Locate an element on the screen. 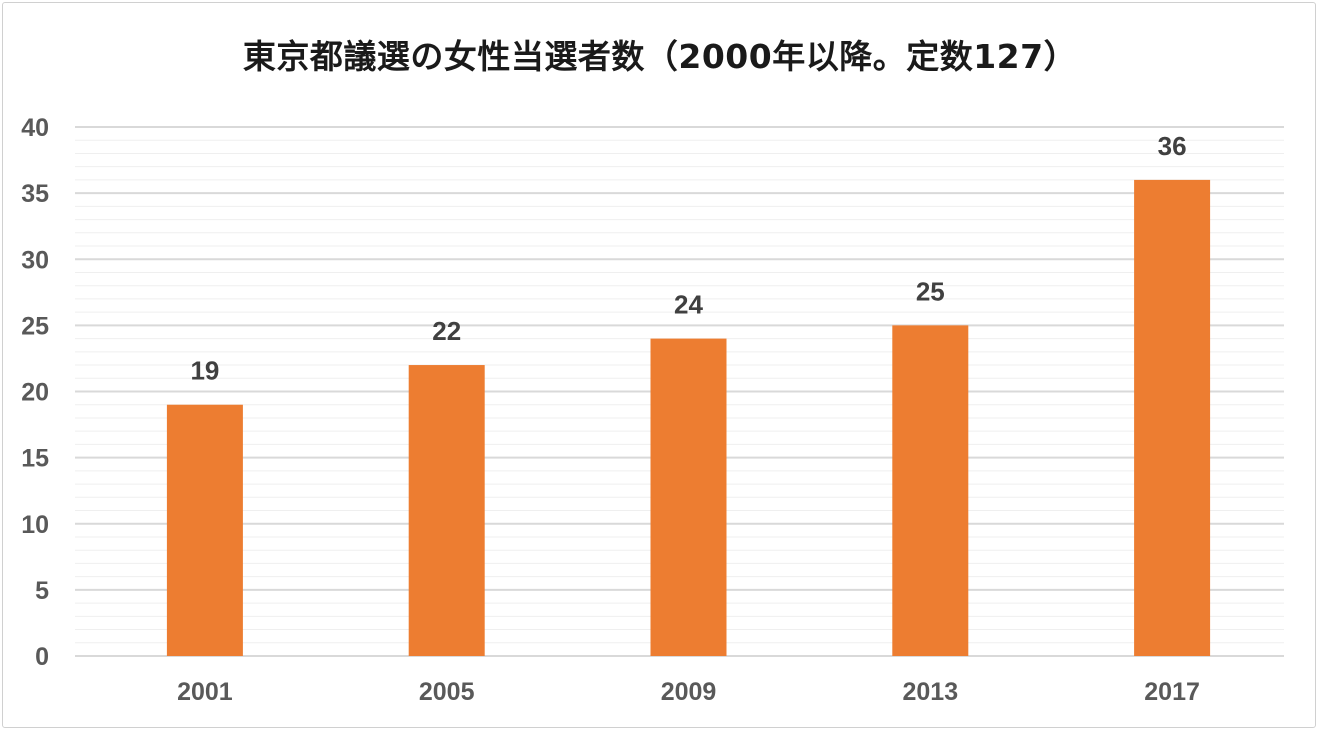 Image resolution: width=1320 pixels, height=732 pixels. chart-title: 東京都議選の女性当選者数（2000年以降。定数127） is located at coordinates (660, 56).